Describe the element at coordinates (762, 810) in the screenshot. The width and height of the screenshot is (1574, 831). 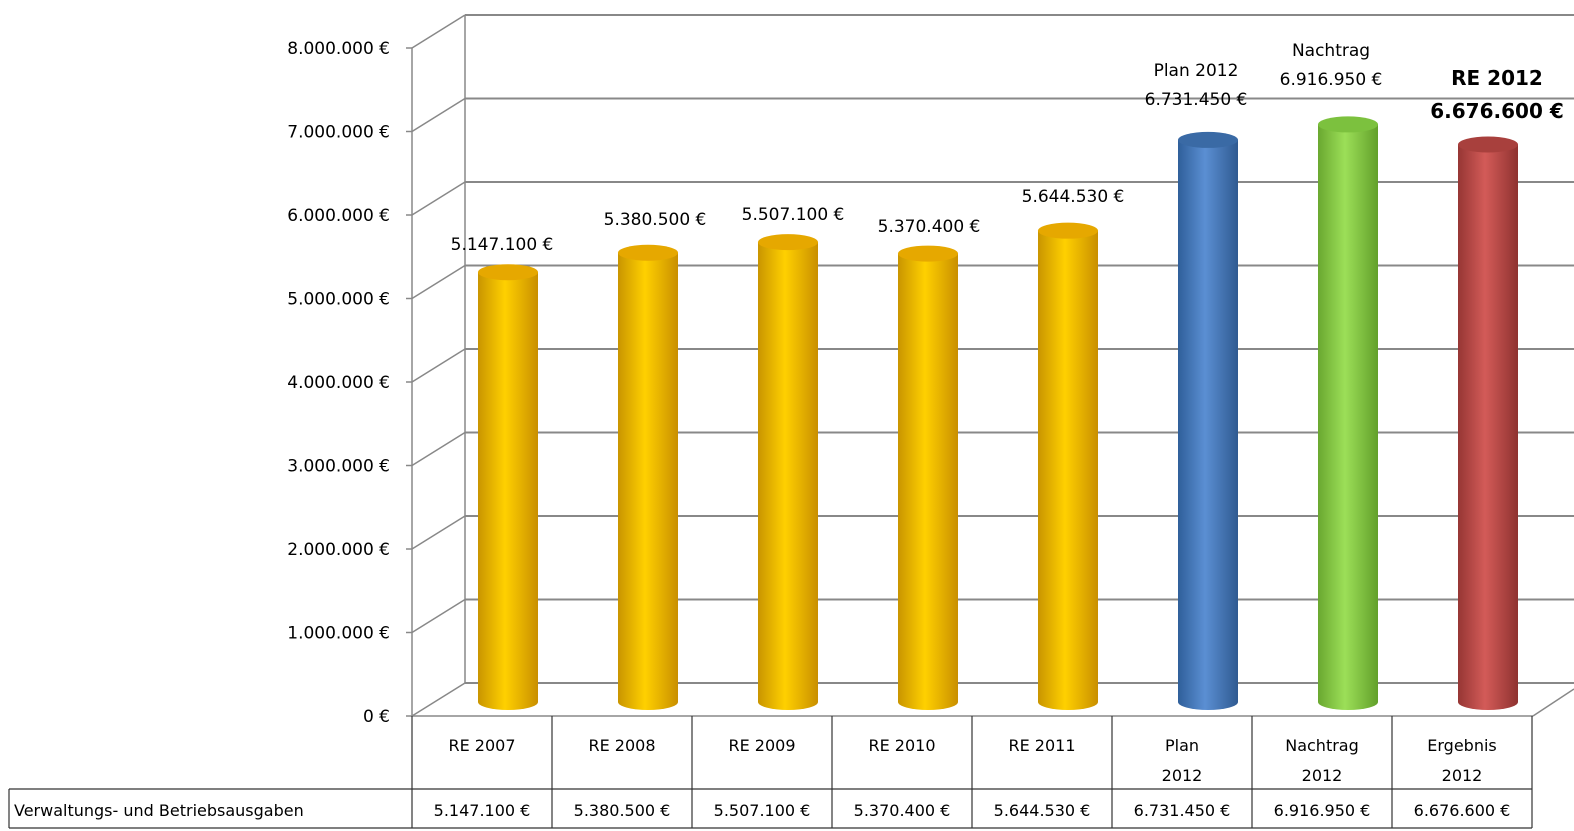
I see `table-cell: 5.507.100 €` at that location.